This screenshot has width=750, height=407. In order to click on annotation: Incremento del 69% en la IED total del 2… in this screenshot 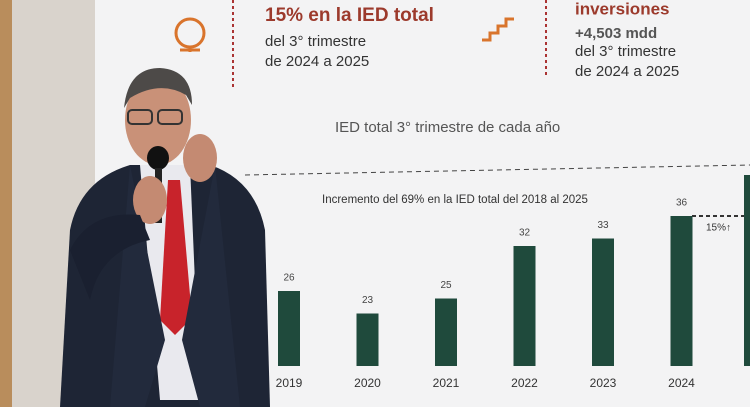, I will do `click(455, 200)`.